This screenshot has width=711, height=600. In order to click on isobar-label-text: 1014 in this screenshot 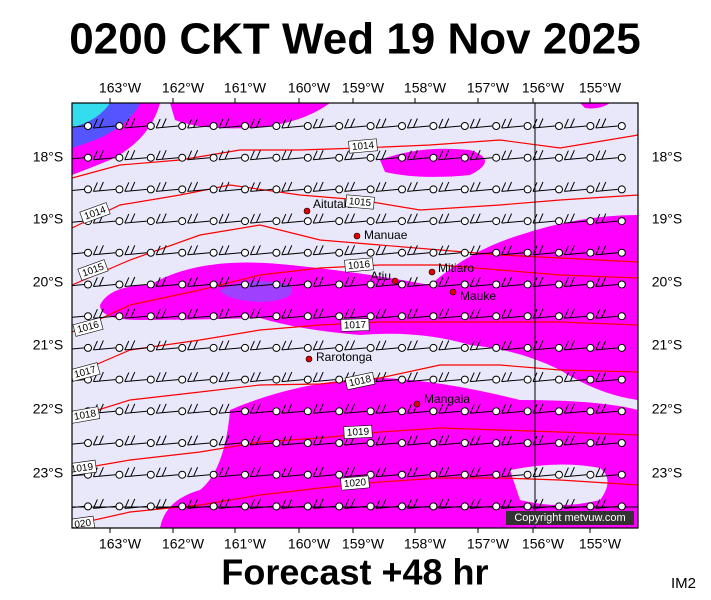, I will do `click(363, 146)`.